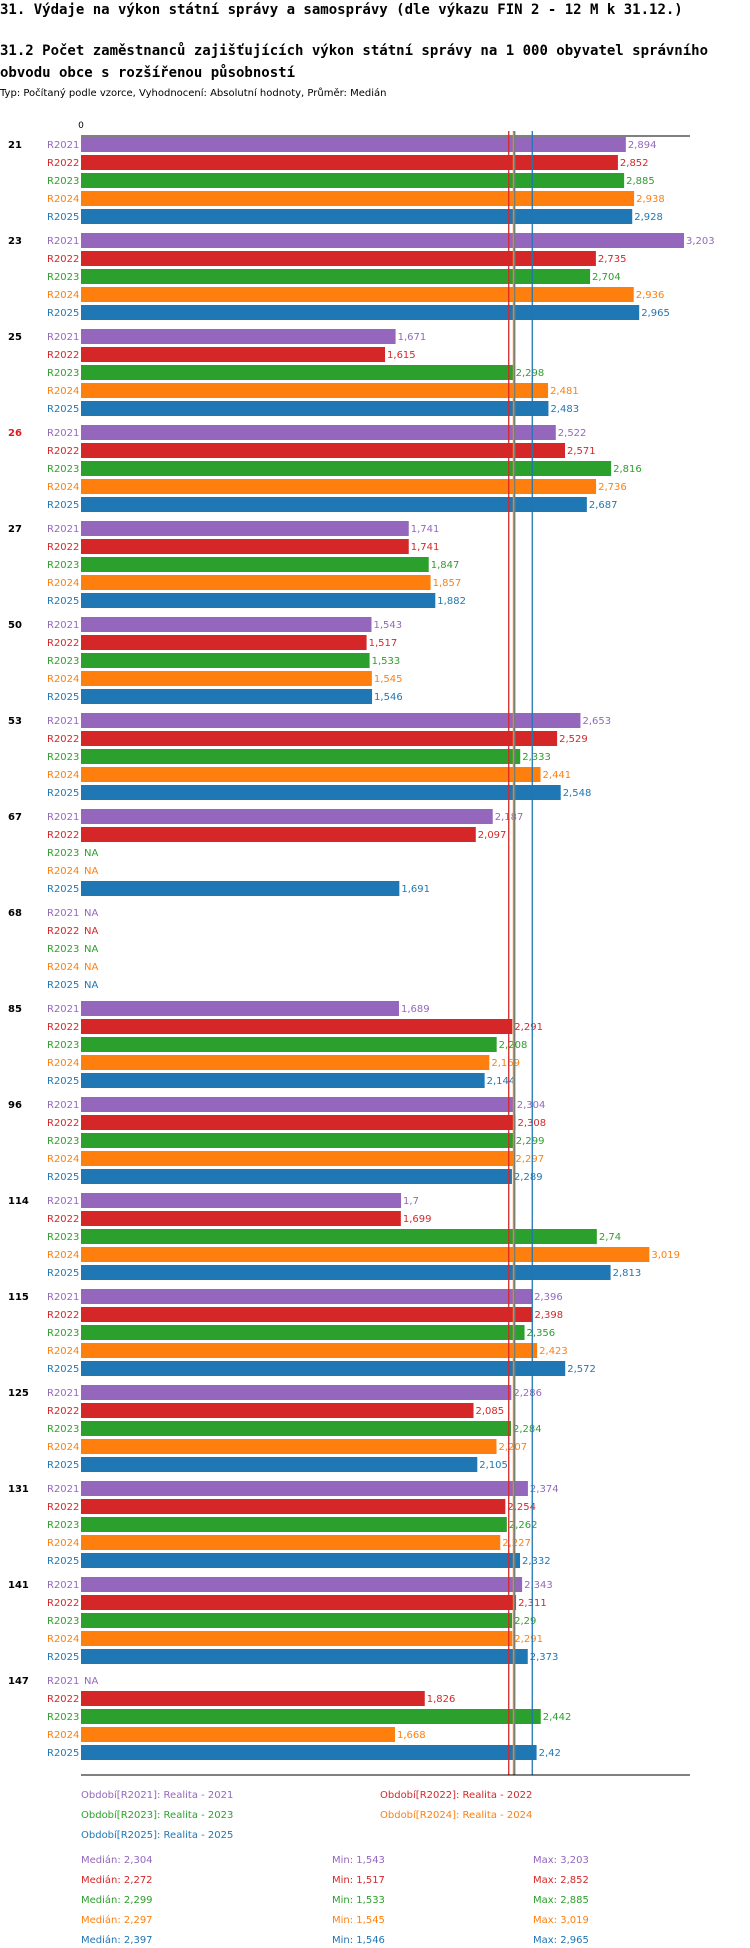 This screenshot has height=1948, width=750. What do you see at coordinates (388, 697) in the screenshot?
I see `bar-value-label: 1,546` at bounding box center [388, 697].